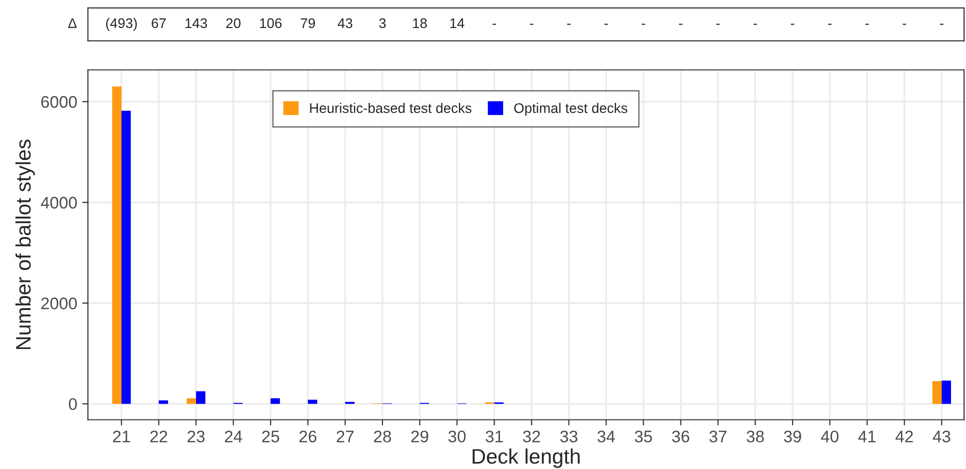 Image resolution: width=966 pixels, height=469 pixels. What do you see at coordinates (159, 23) in the screenshot?
I see `text: 67` at bounding box center [159, 23].